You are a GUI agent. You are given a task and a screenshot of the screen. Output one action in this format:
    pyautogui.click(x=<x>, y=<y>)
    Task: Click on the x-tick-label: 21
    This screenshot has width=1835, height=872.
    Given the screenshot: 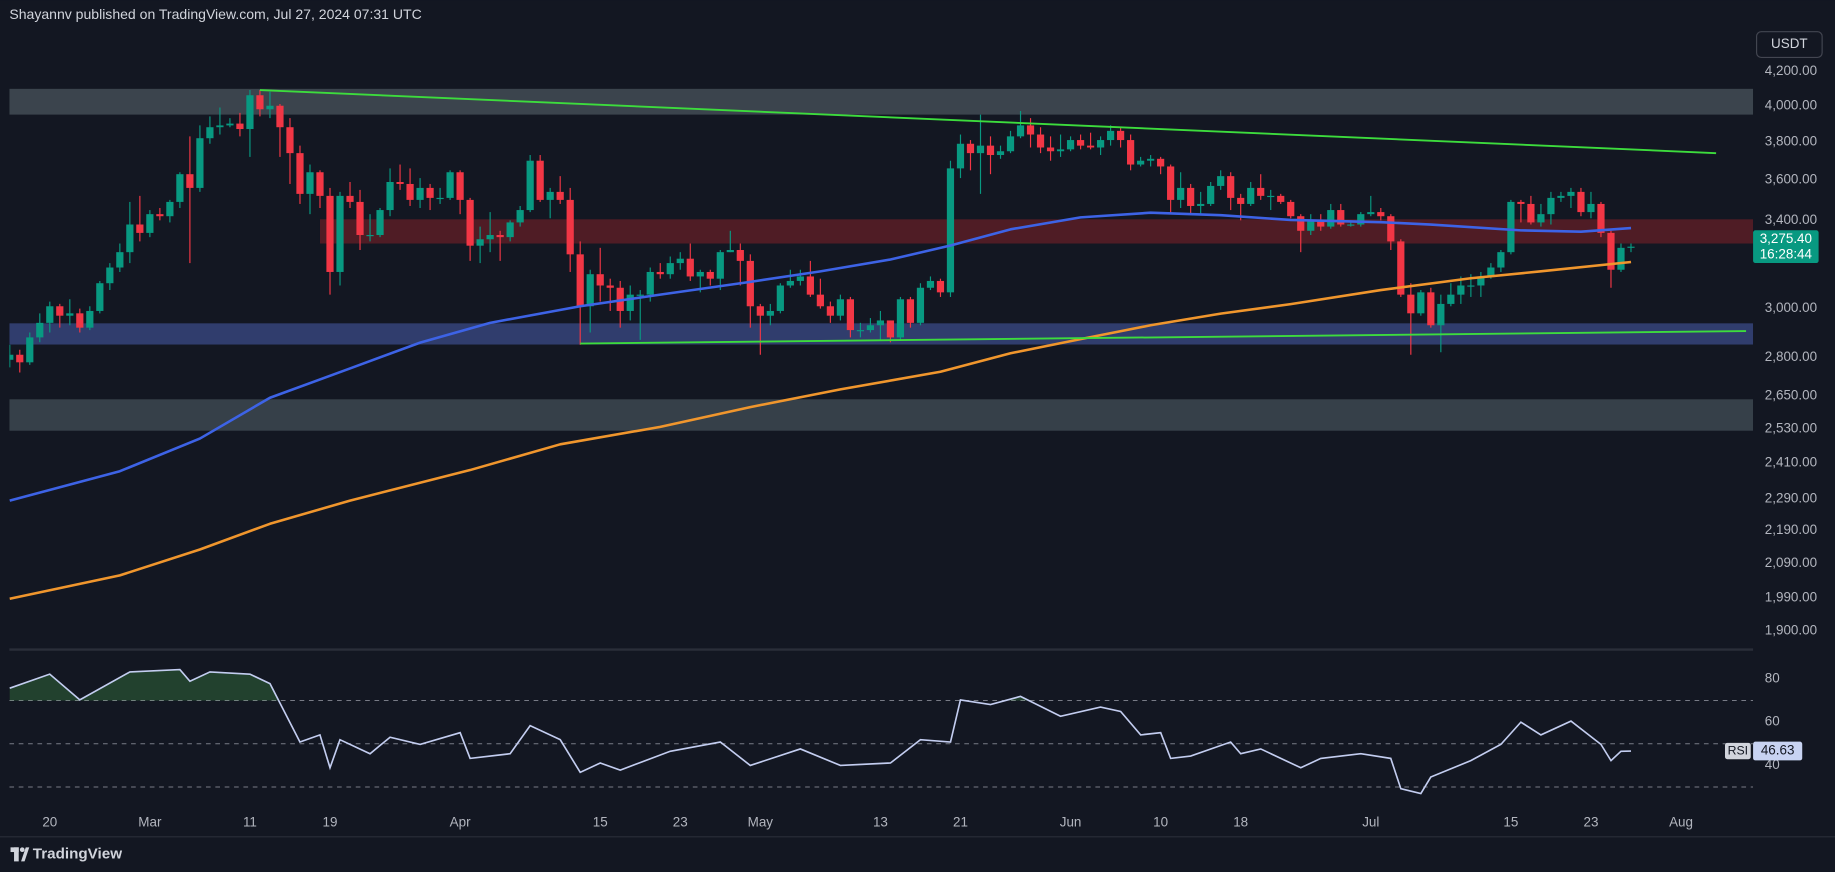 What is the action you would take?
    pyautogui.click(x=960, y=821)
    